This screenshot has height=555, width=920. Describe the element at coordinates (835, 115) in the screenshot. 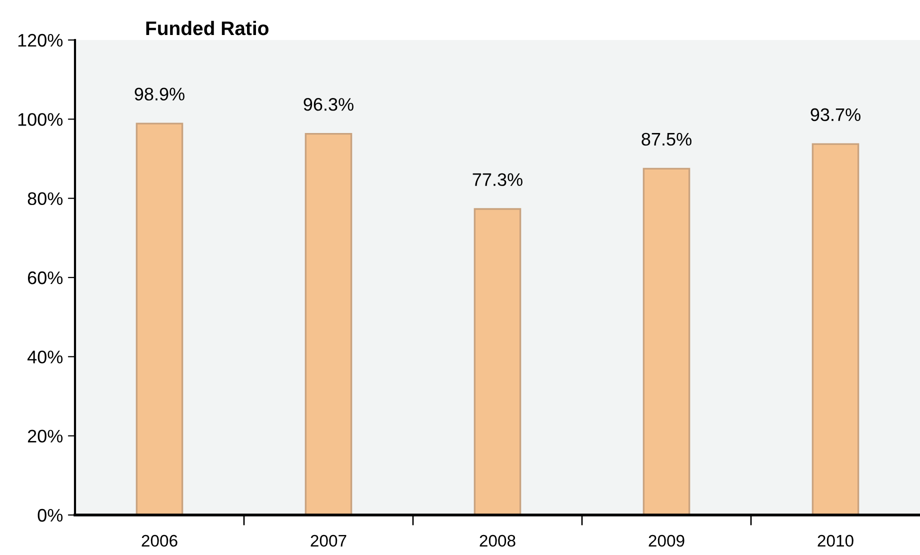

I see `data-label: 93.7%` at that location.